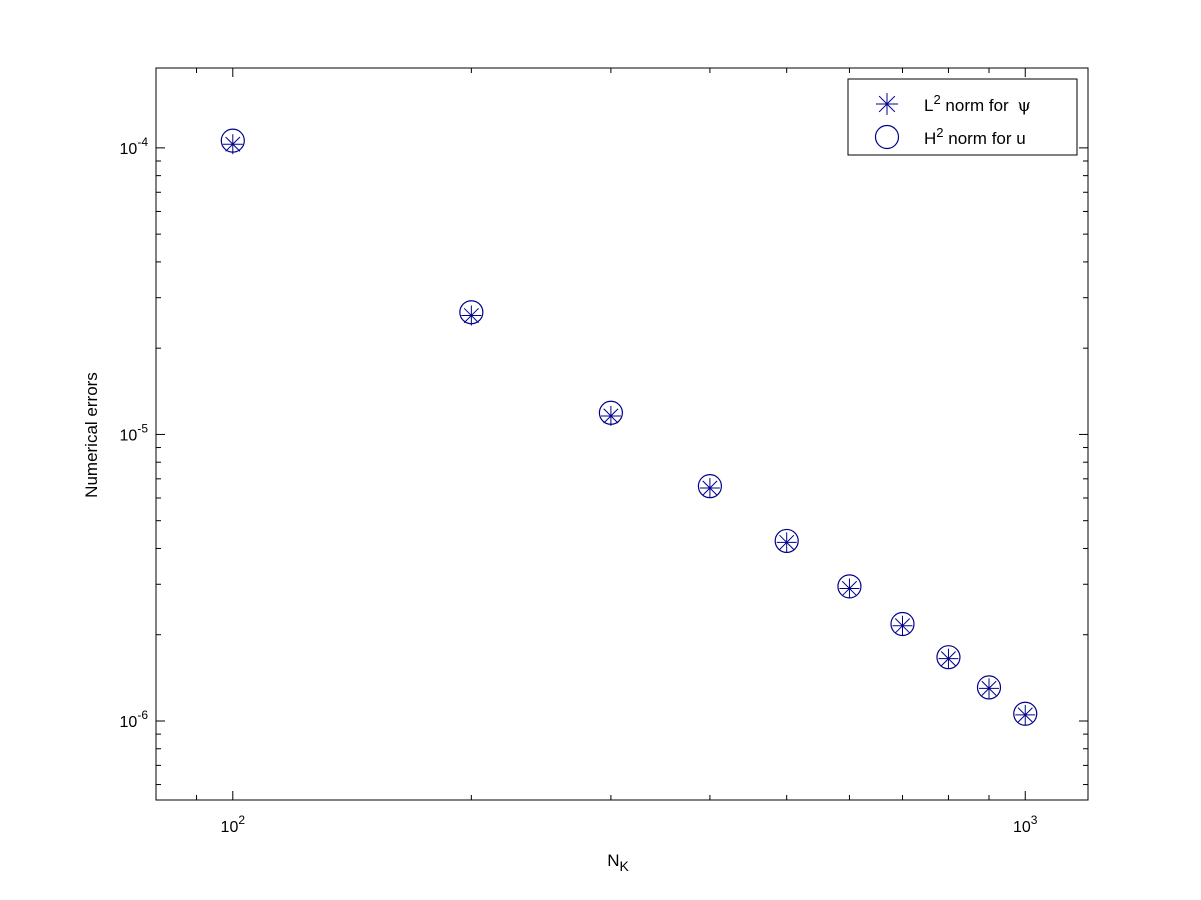 The image size is (1201, 900). What do you see at coordinates (134, 146) in the screenshot?
I see `y-tick-label: 10⁻⁴` at bounding box center [134, 146].